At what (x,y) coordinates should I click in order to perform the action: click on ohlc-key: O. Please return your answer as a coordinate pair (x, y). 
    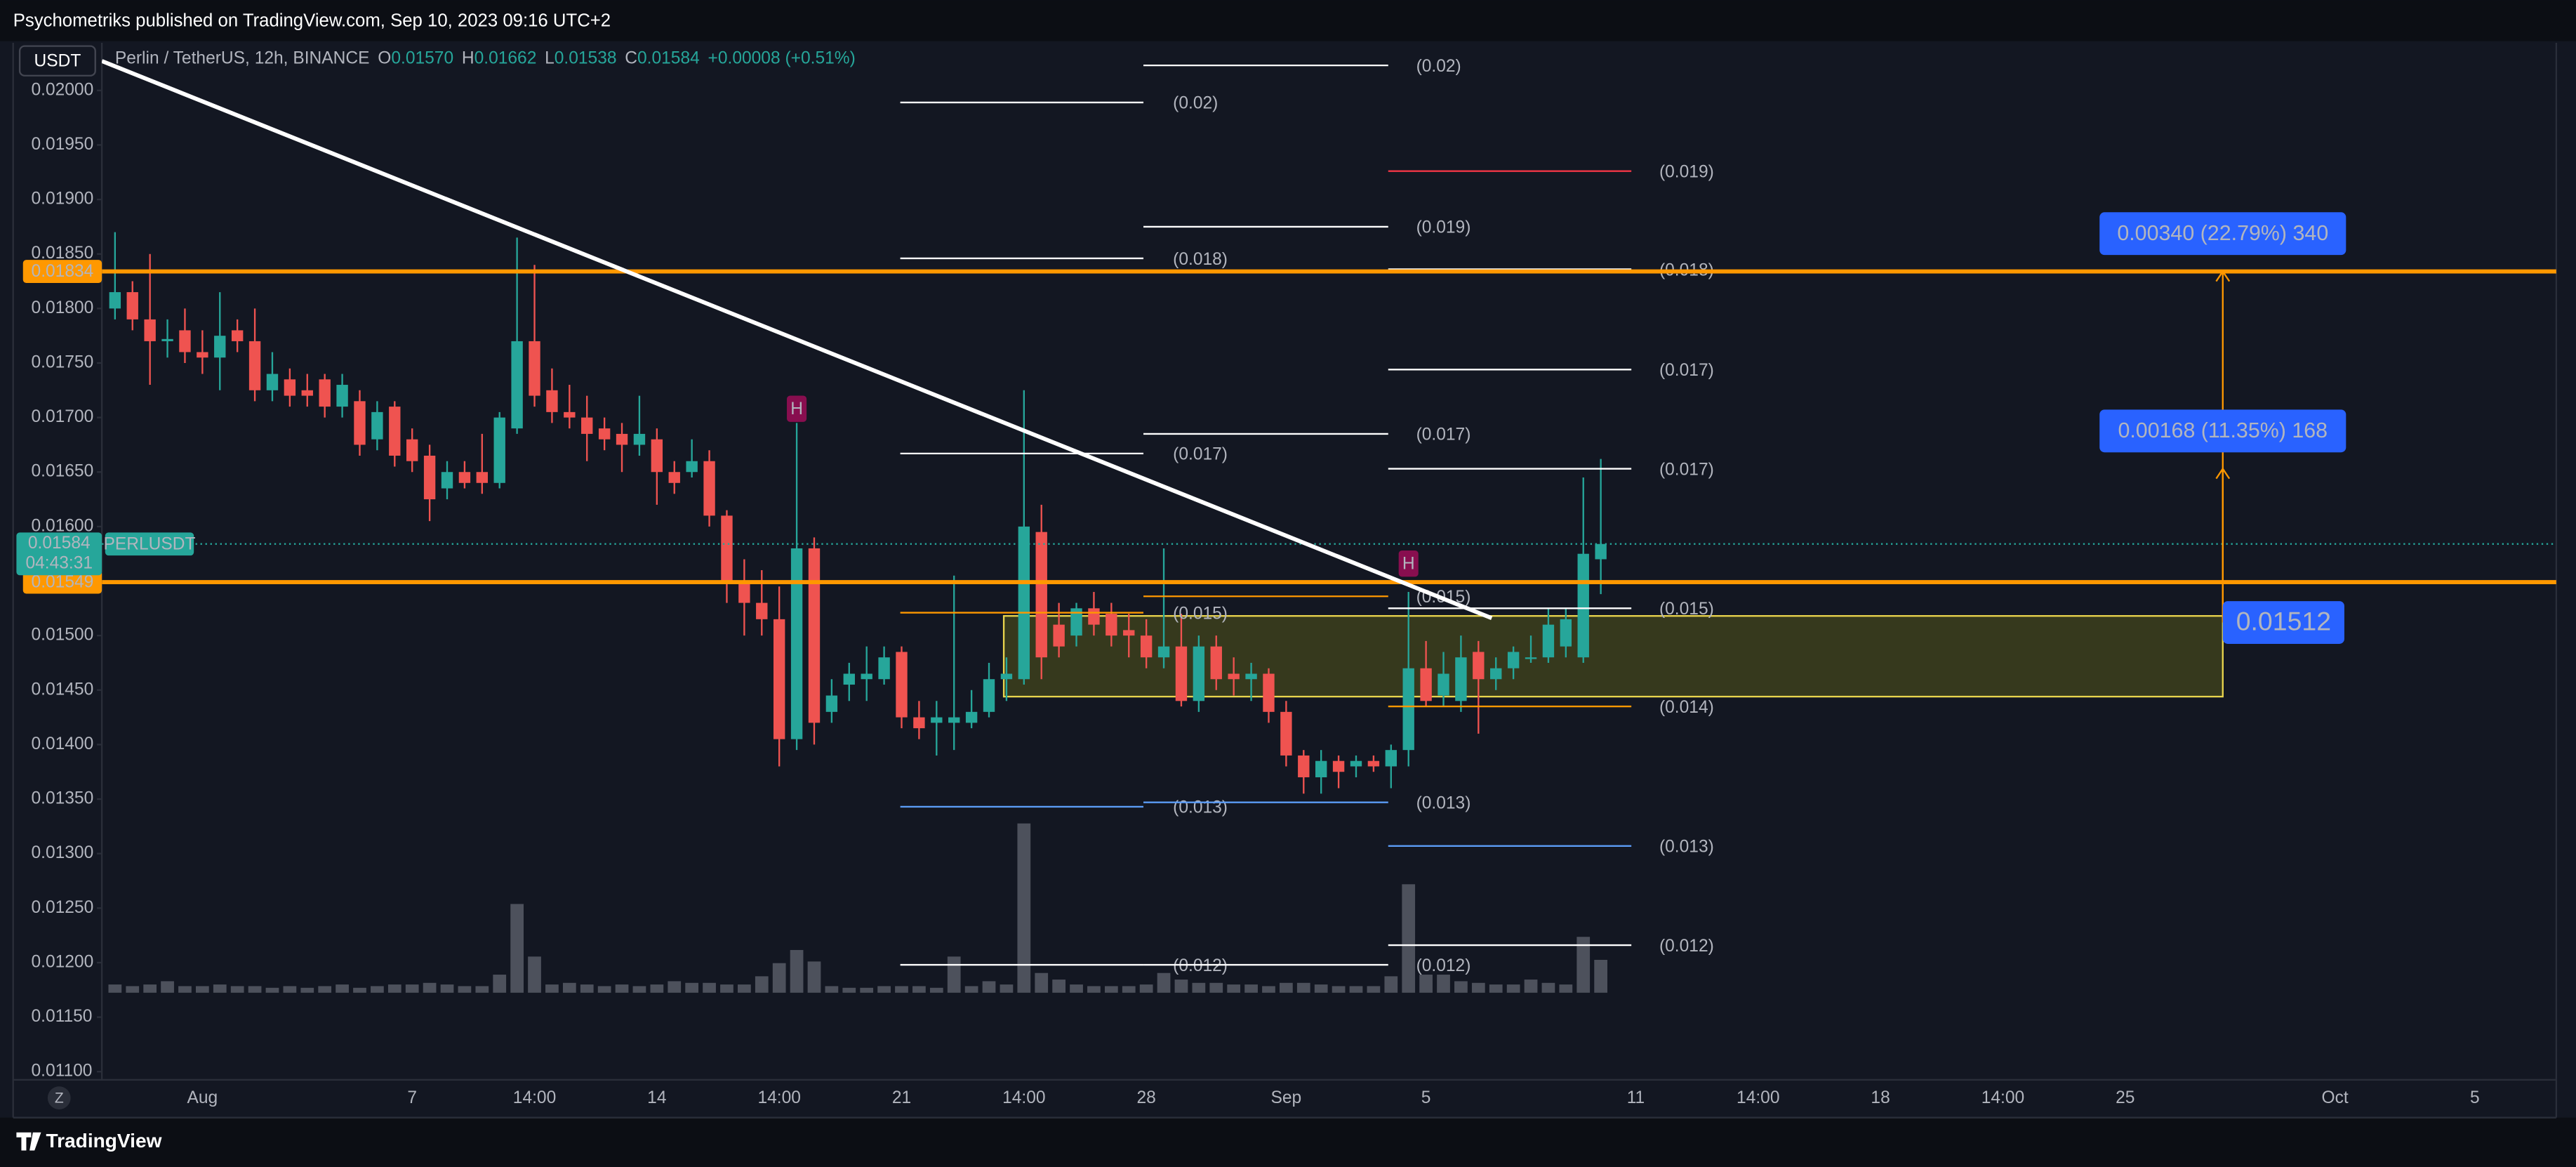
    Looking at the image, I should click on (384, 58).